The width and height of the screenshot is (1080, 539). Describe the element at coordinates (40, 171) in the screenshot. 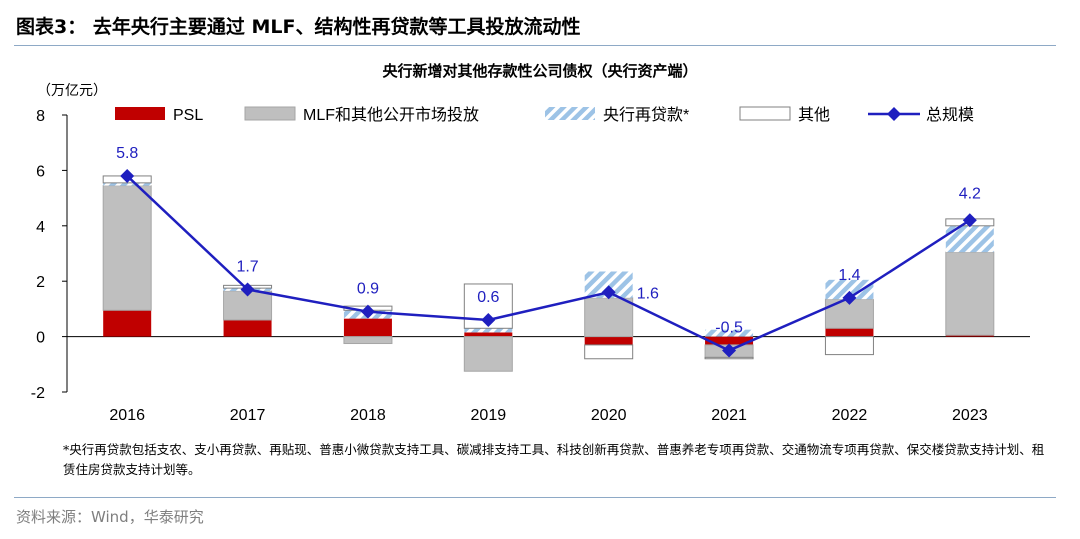

I see `y-tick-label: 6` at that location.